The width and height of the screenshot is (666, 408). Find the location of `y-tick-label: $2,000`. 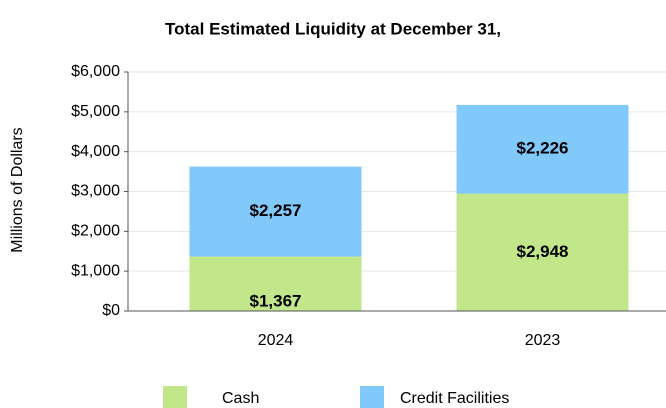

y-tick-label: $2,000 is located at coordinates (95, 231).